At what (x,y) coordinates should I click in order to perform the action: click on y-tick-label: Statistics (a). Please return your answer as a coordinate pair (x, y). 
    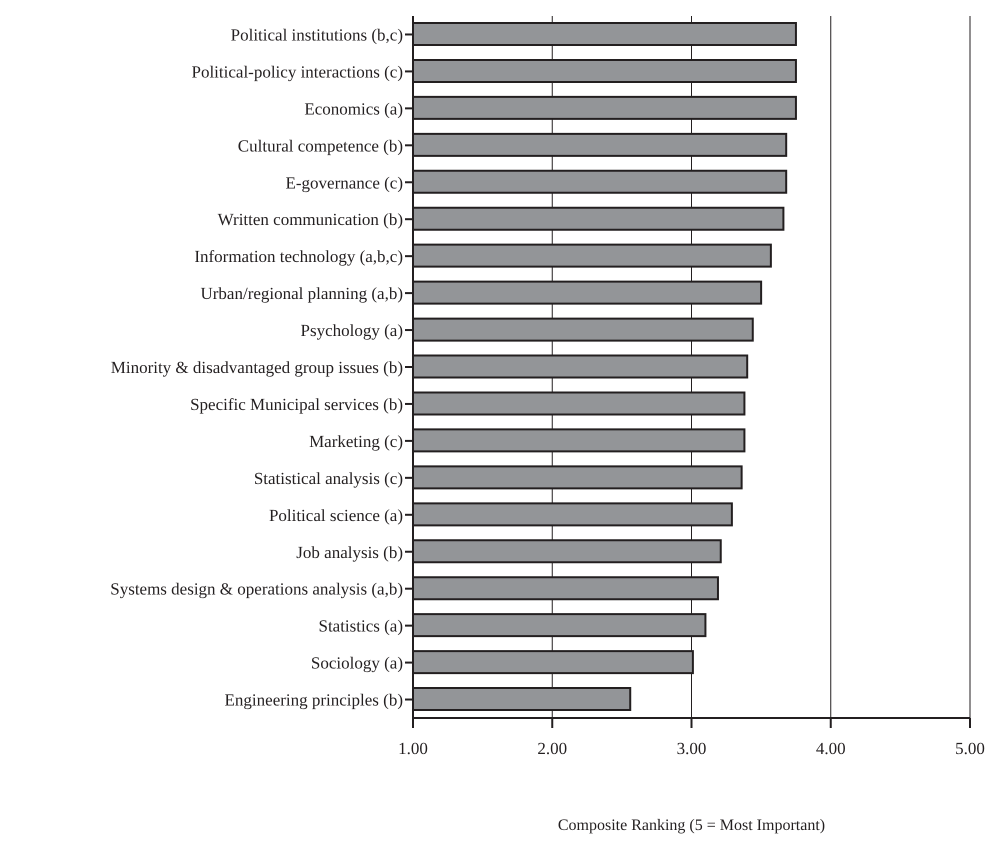
    Looking at the image, I should click on (360, 626).